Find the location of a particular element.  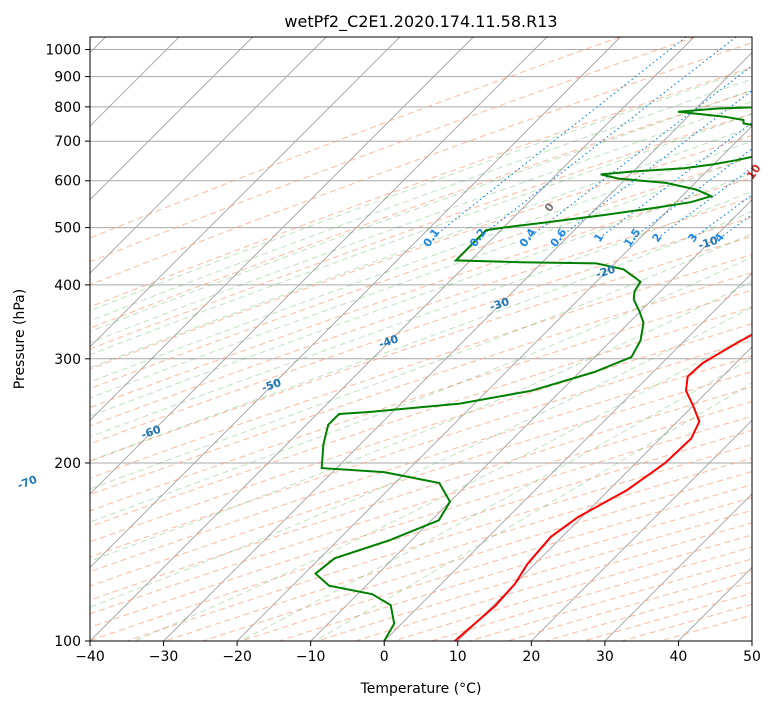

mixing-ratio-label: 1 is located at coordinates (598, 238).